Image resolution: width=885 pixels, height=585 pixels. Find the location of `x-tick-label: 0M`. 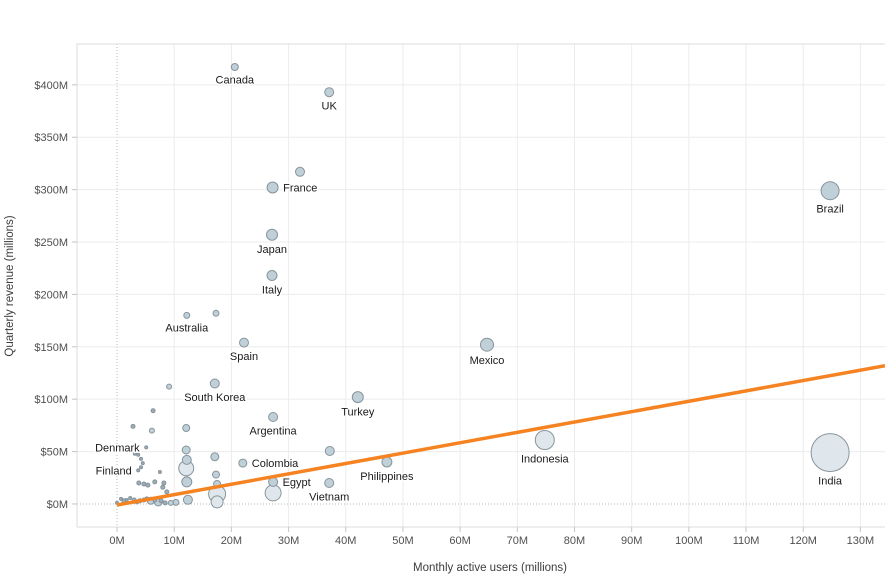

x-tick-label: 0M is located at coordinates (116, 541).